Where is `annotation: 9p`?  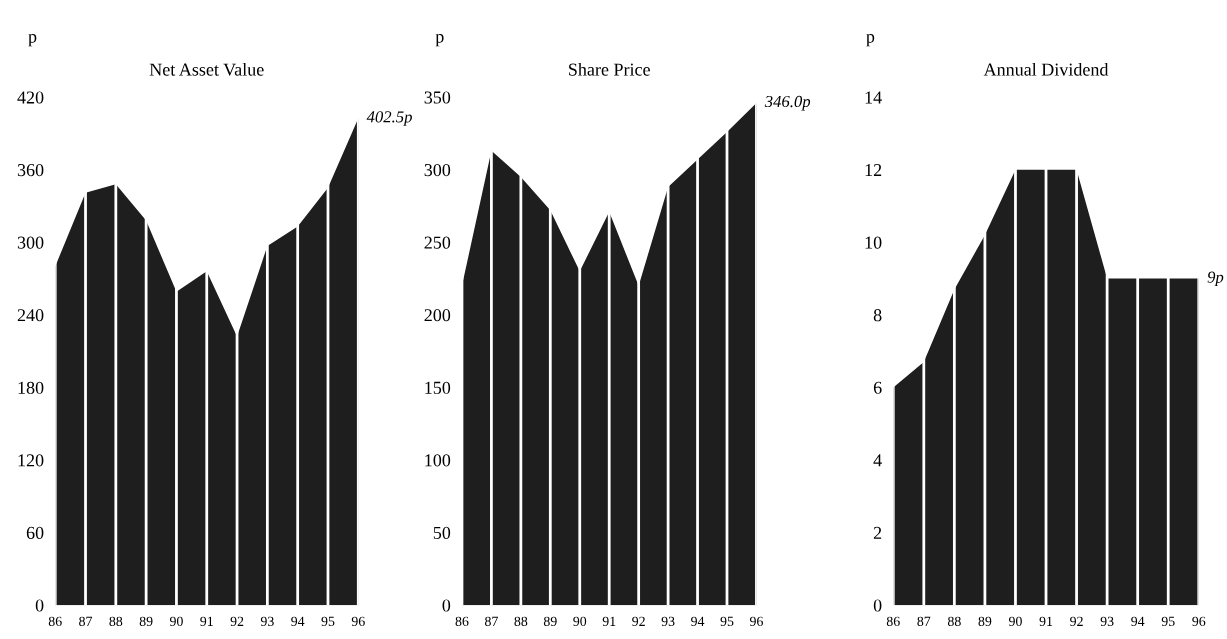 annotation: 9p is located at coordinates (1215, 279).